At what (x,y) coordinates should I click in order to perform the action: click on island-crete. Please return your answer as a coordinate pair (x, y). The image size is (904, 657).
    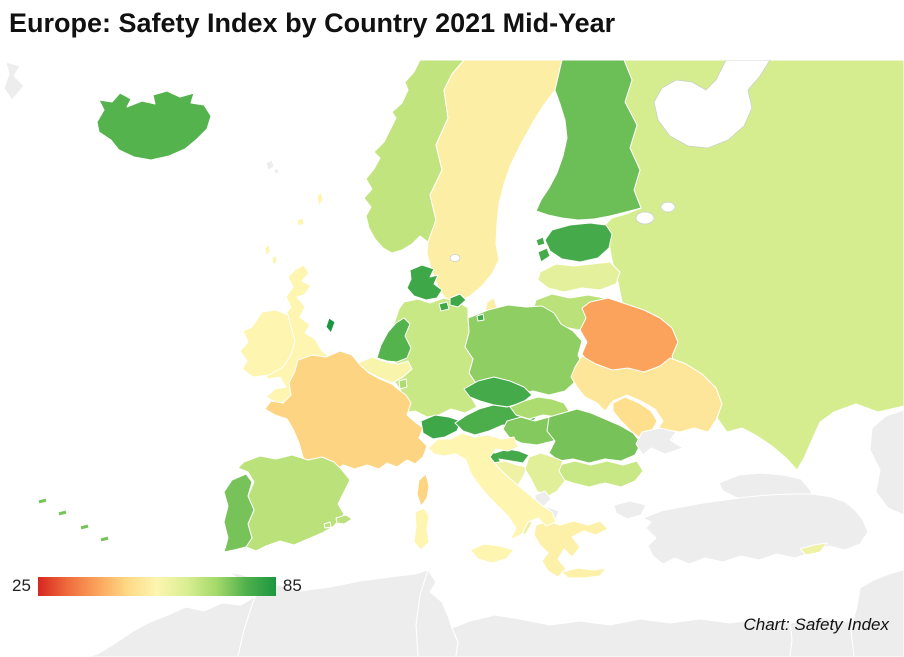
    Looking at the image, I should click on (584, 573).